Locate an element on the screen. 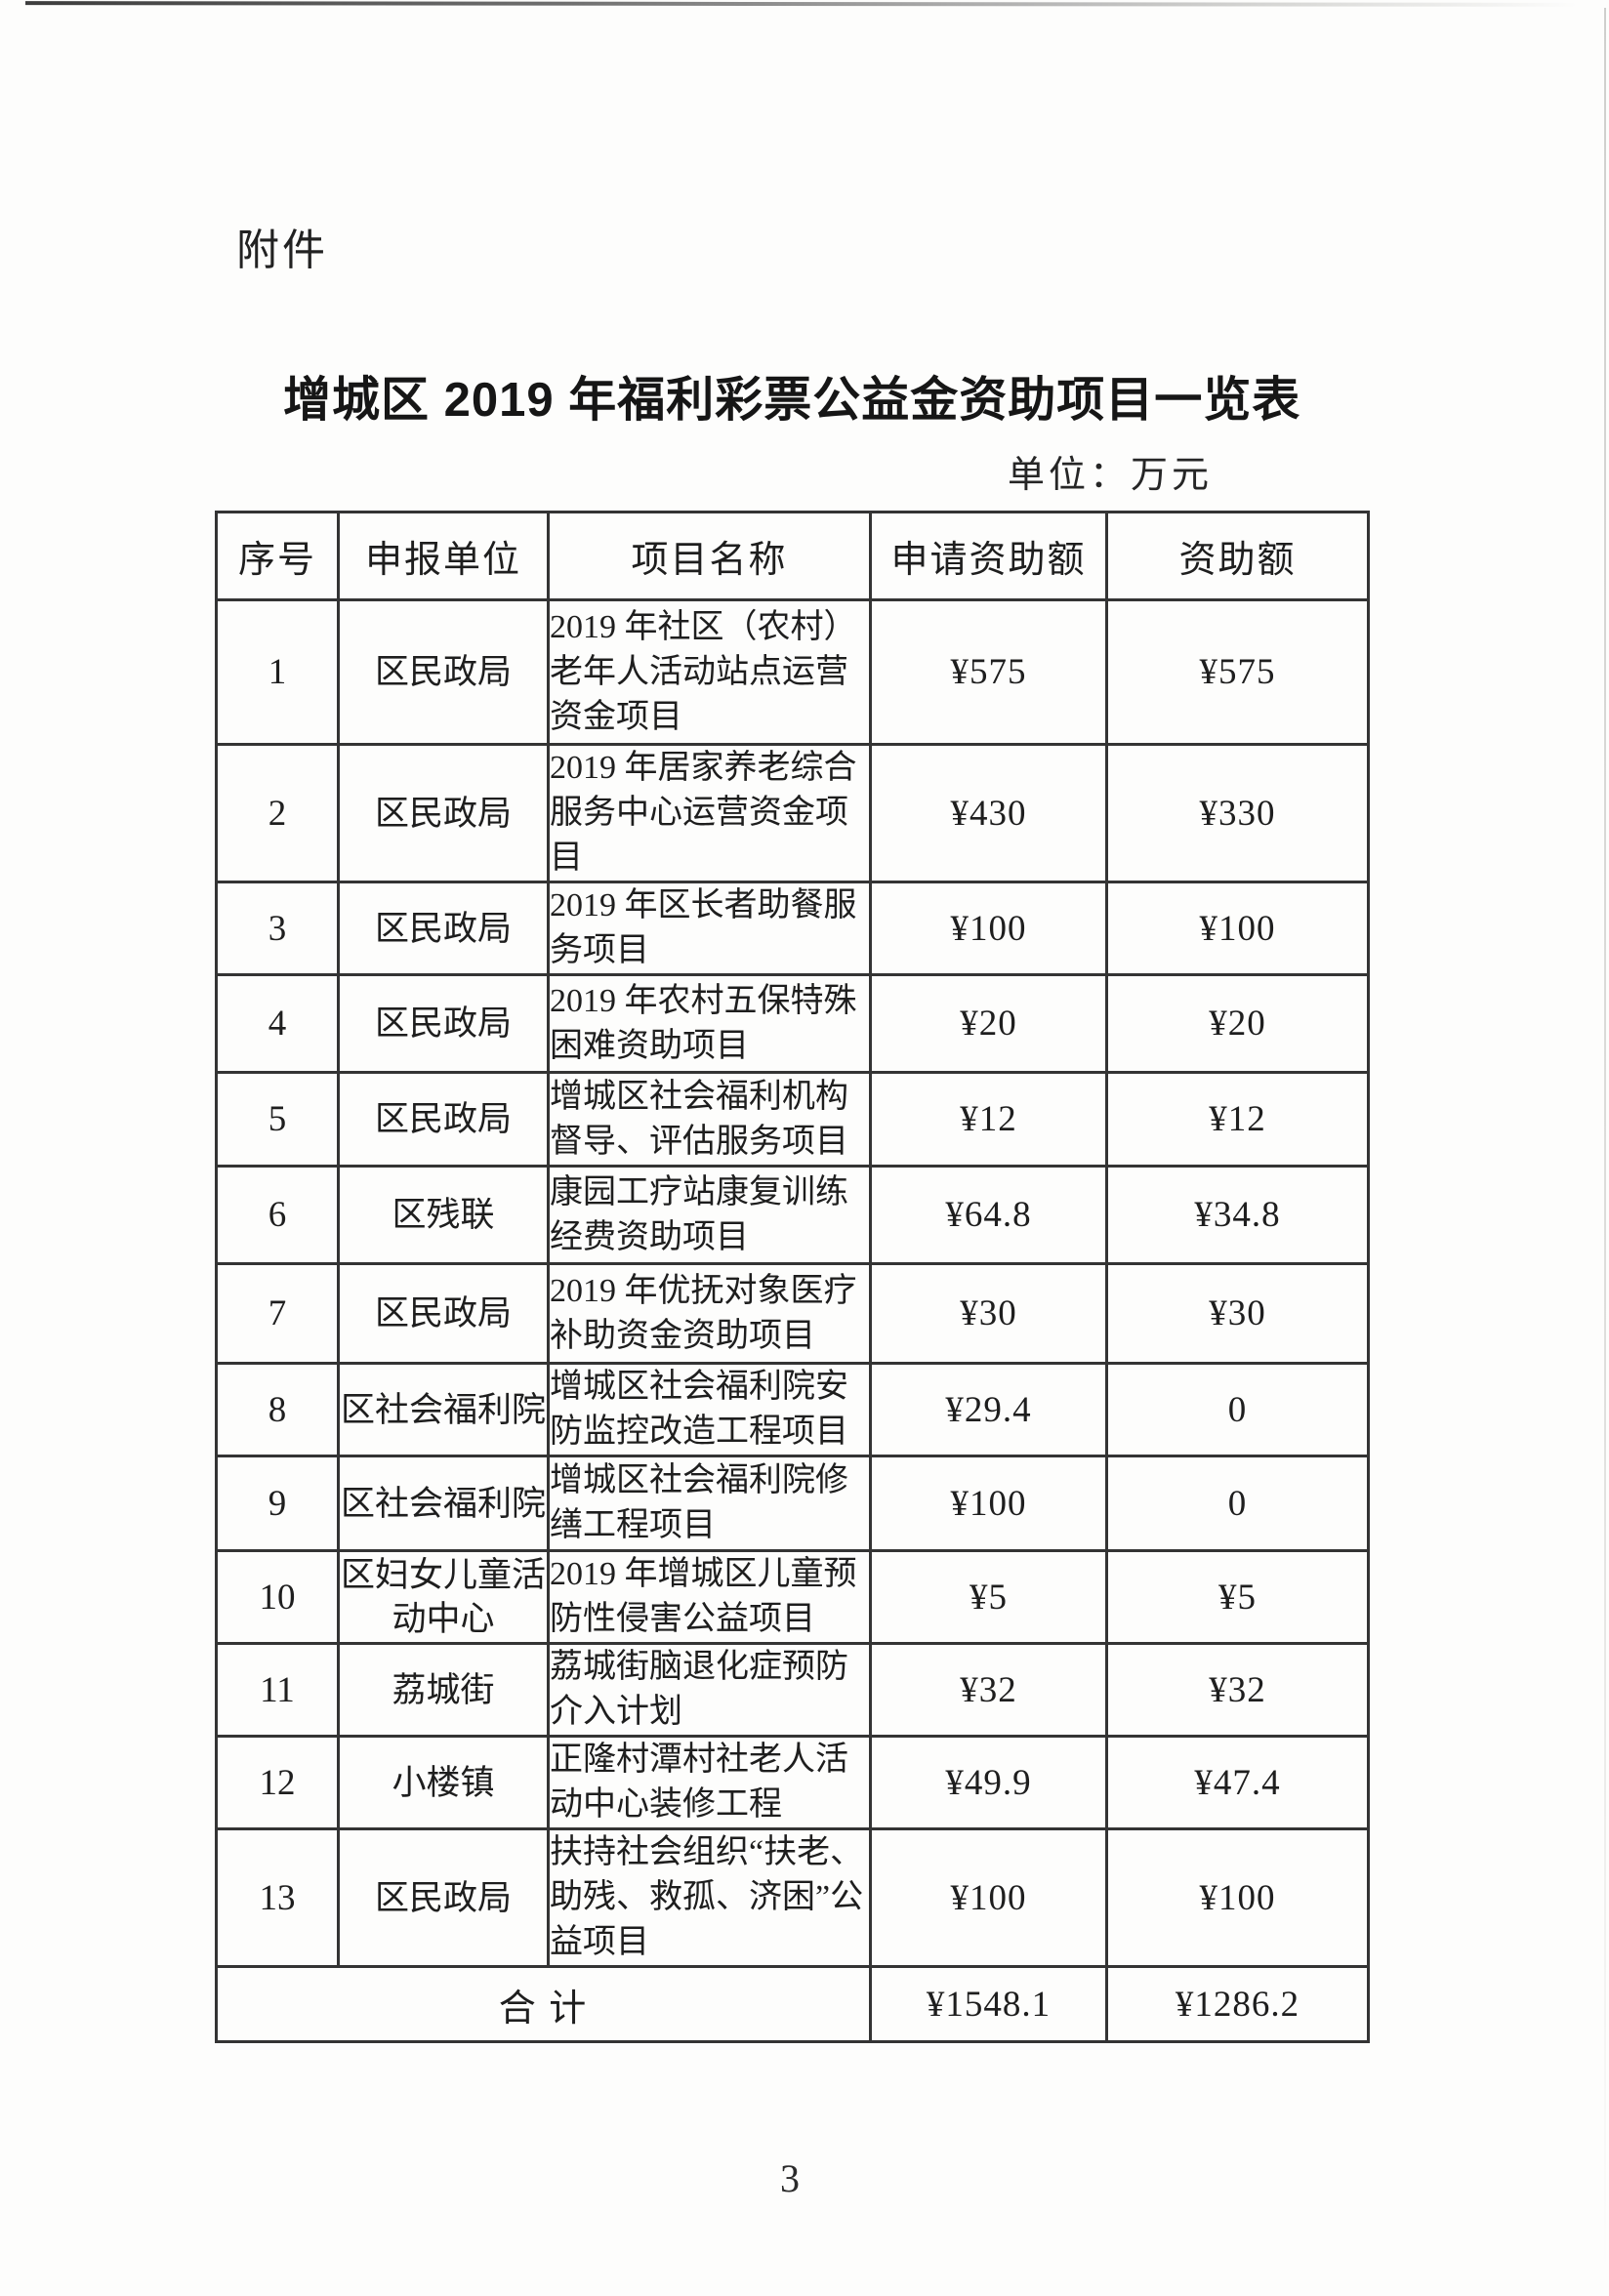 This screenshot has width=1609, height=2296. table-header-cell: 申请资助额 is located at coordinates (988, 556).